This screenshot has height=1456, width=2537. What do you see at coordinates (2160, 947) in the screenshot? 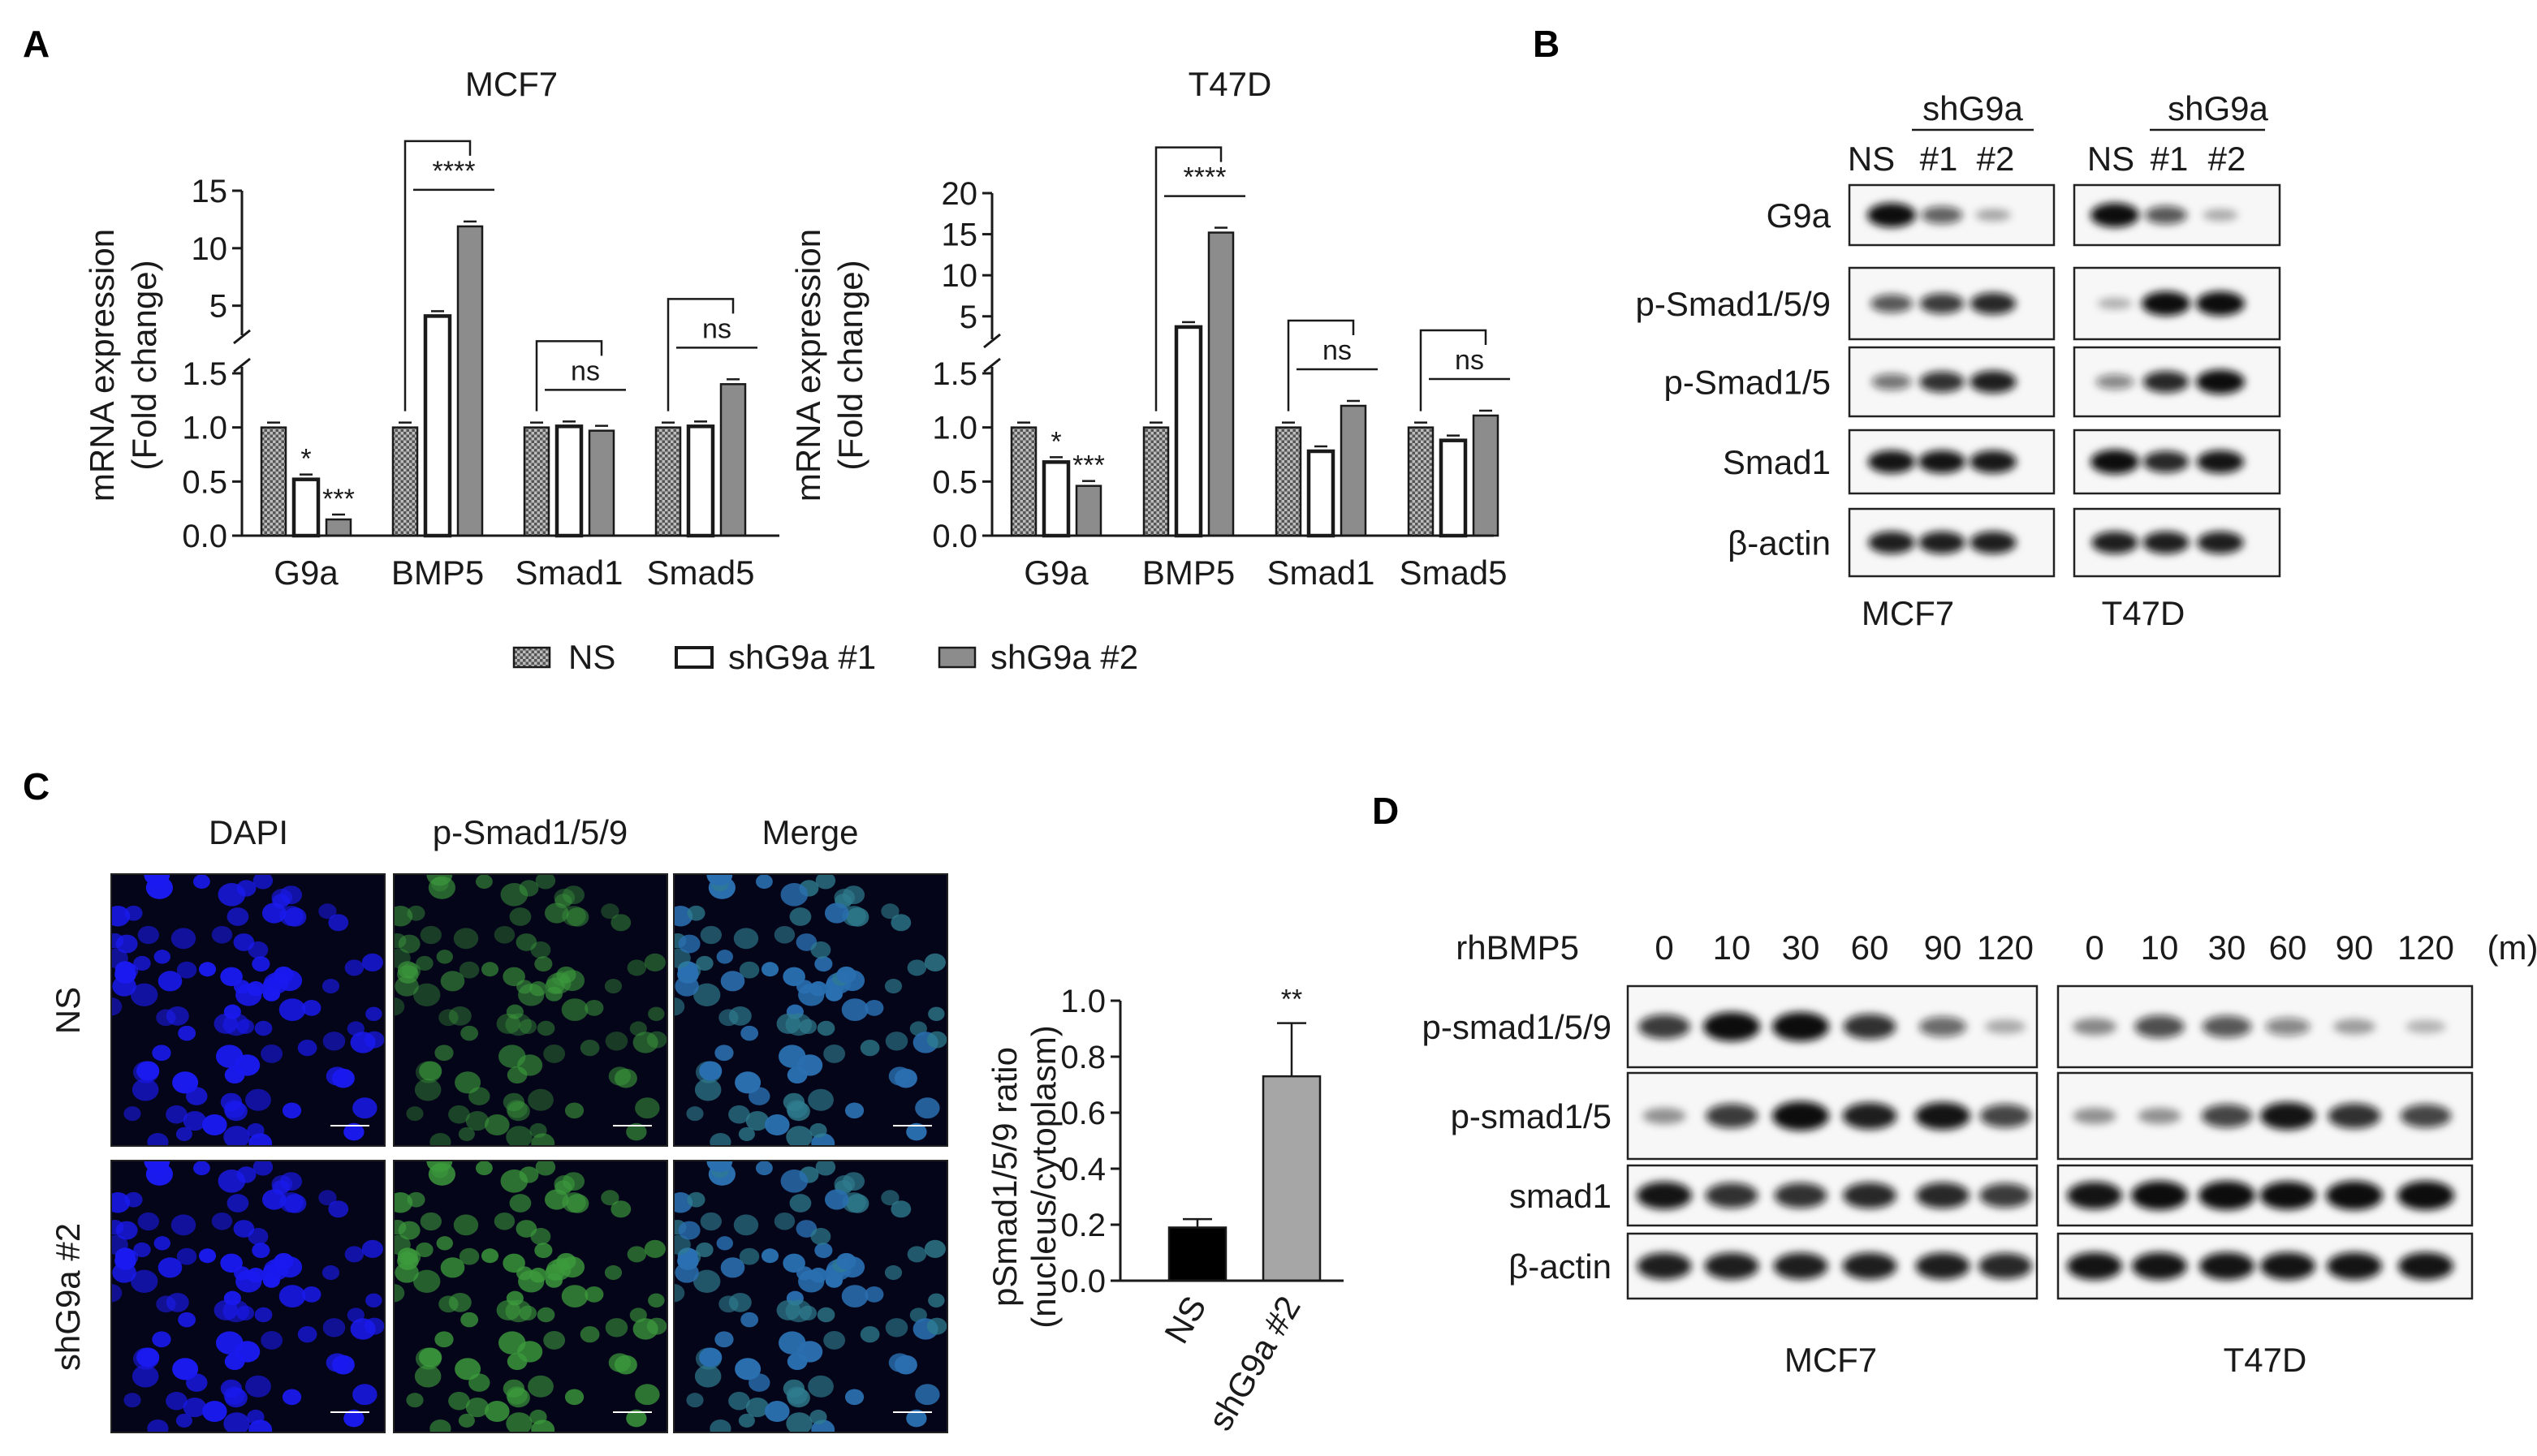
I see `time-label-t47d-10: 10` at bounding box center [2160, 947].